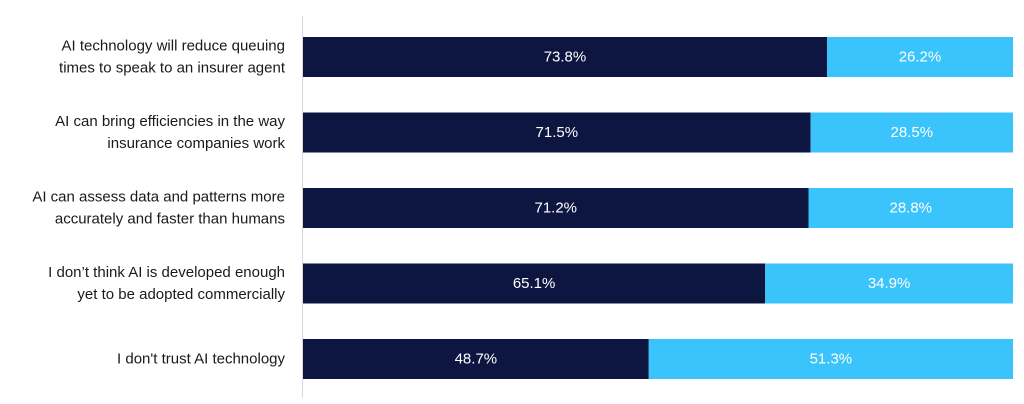 The image size is (1024, 404). I want to click on data-label-1-row-2: 71.5%, so click(557, 132).